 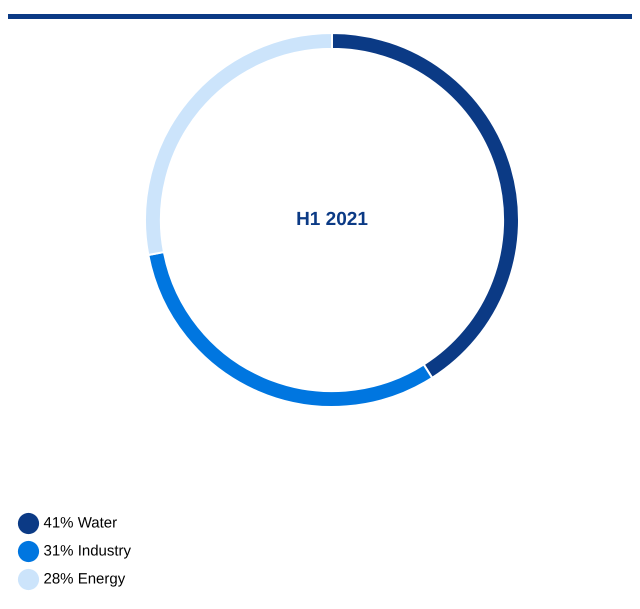 I want to click on text: H1 2021, so click(x=332, y=219).